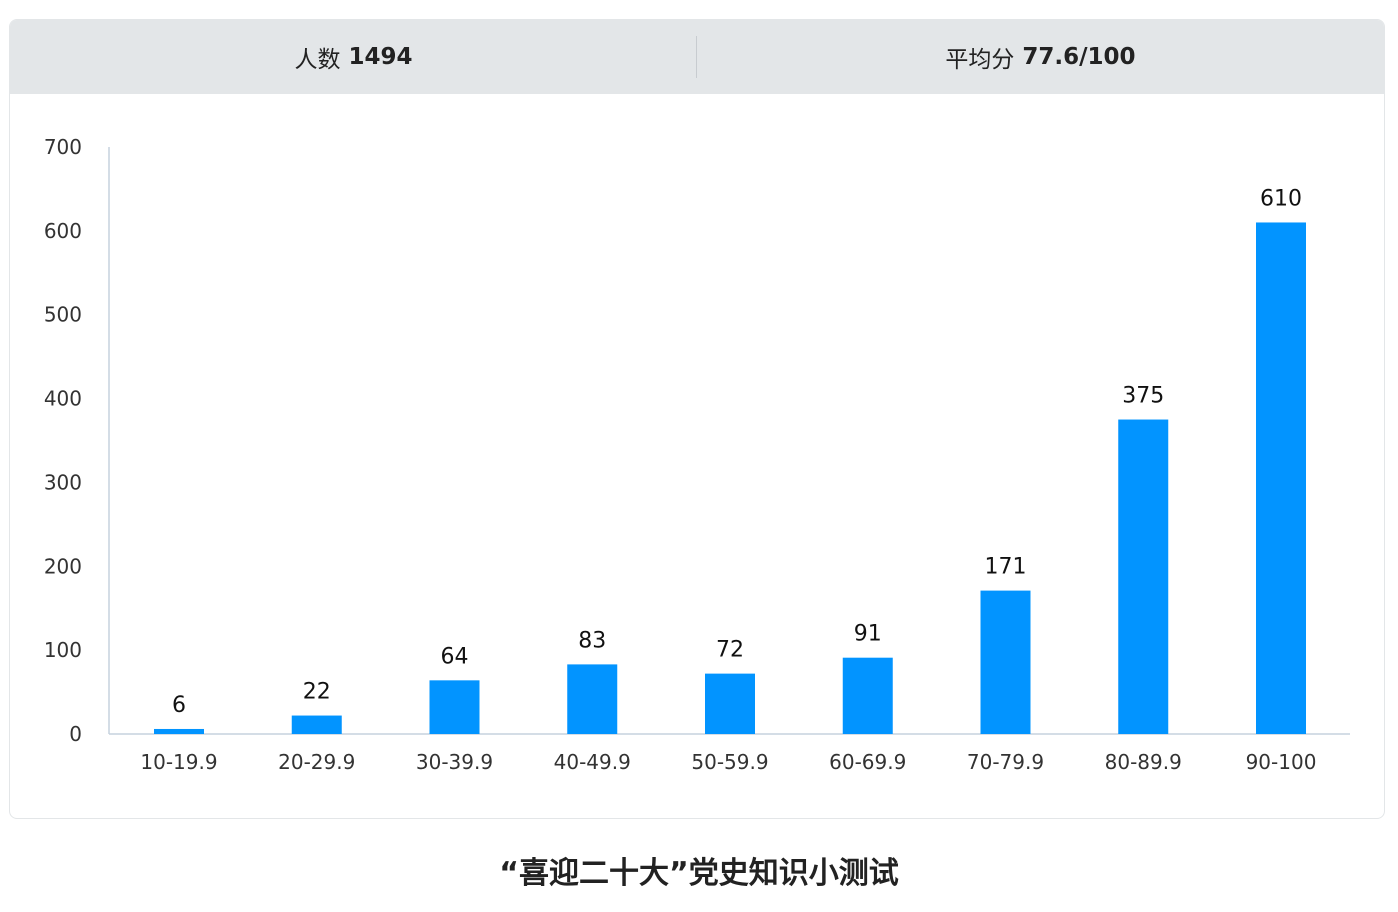 This screenshot has height=912, width=1398. I want to click on y-tick-label: 0, so click(75, 734).